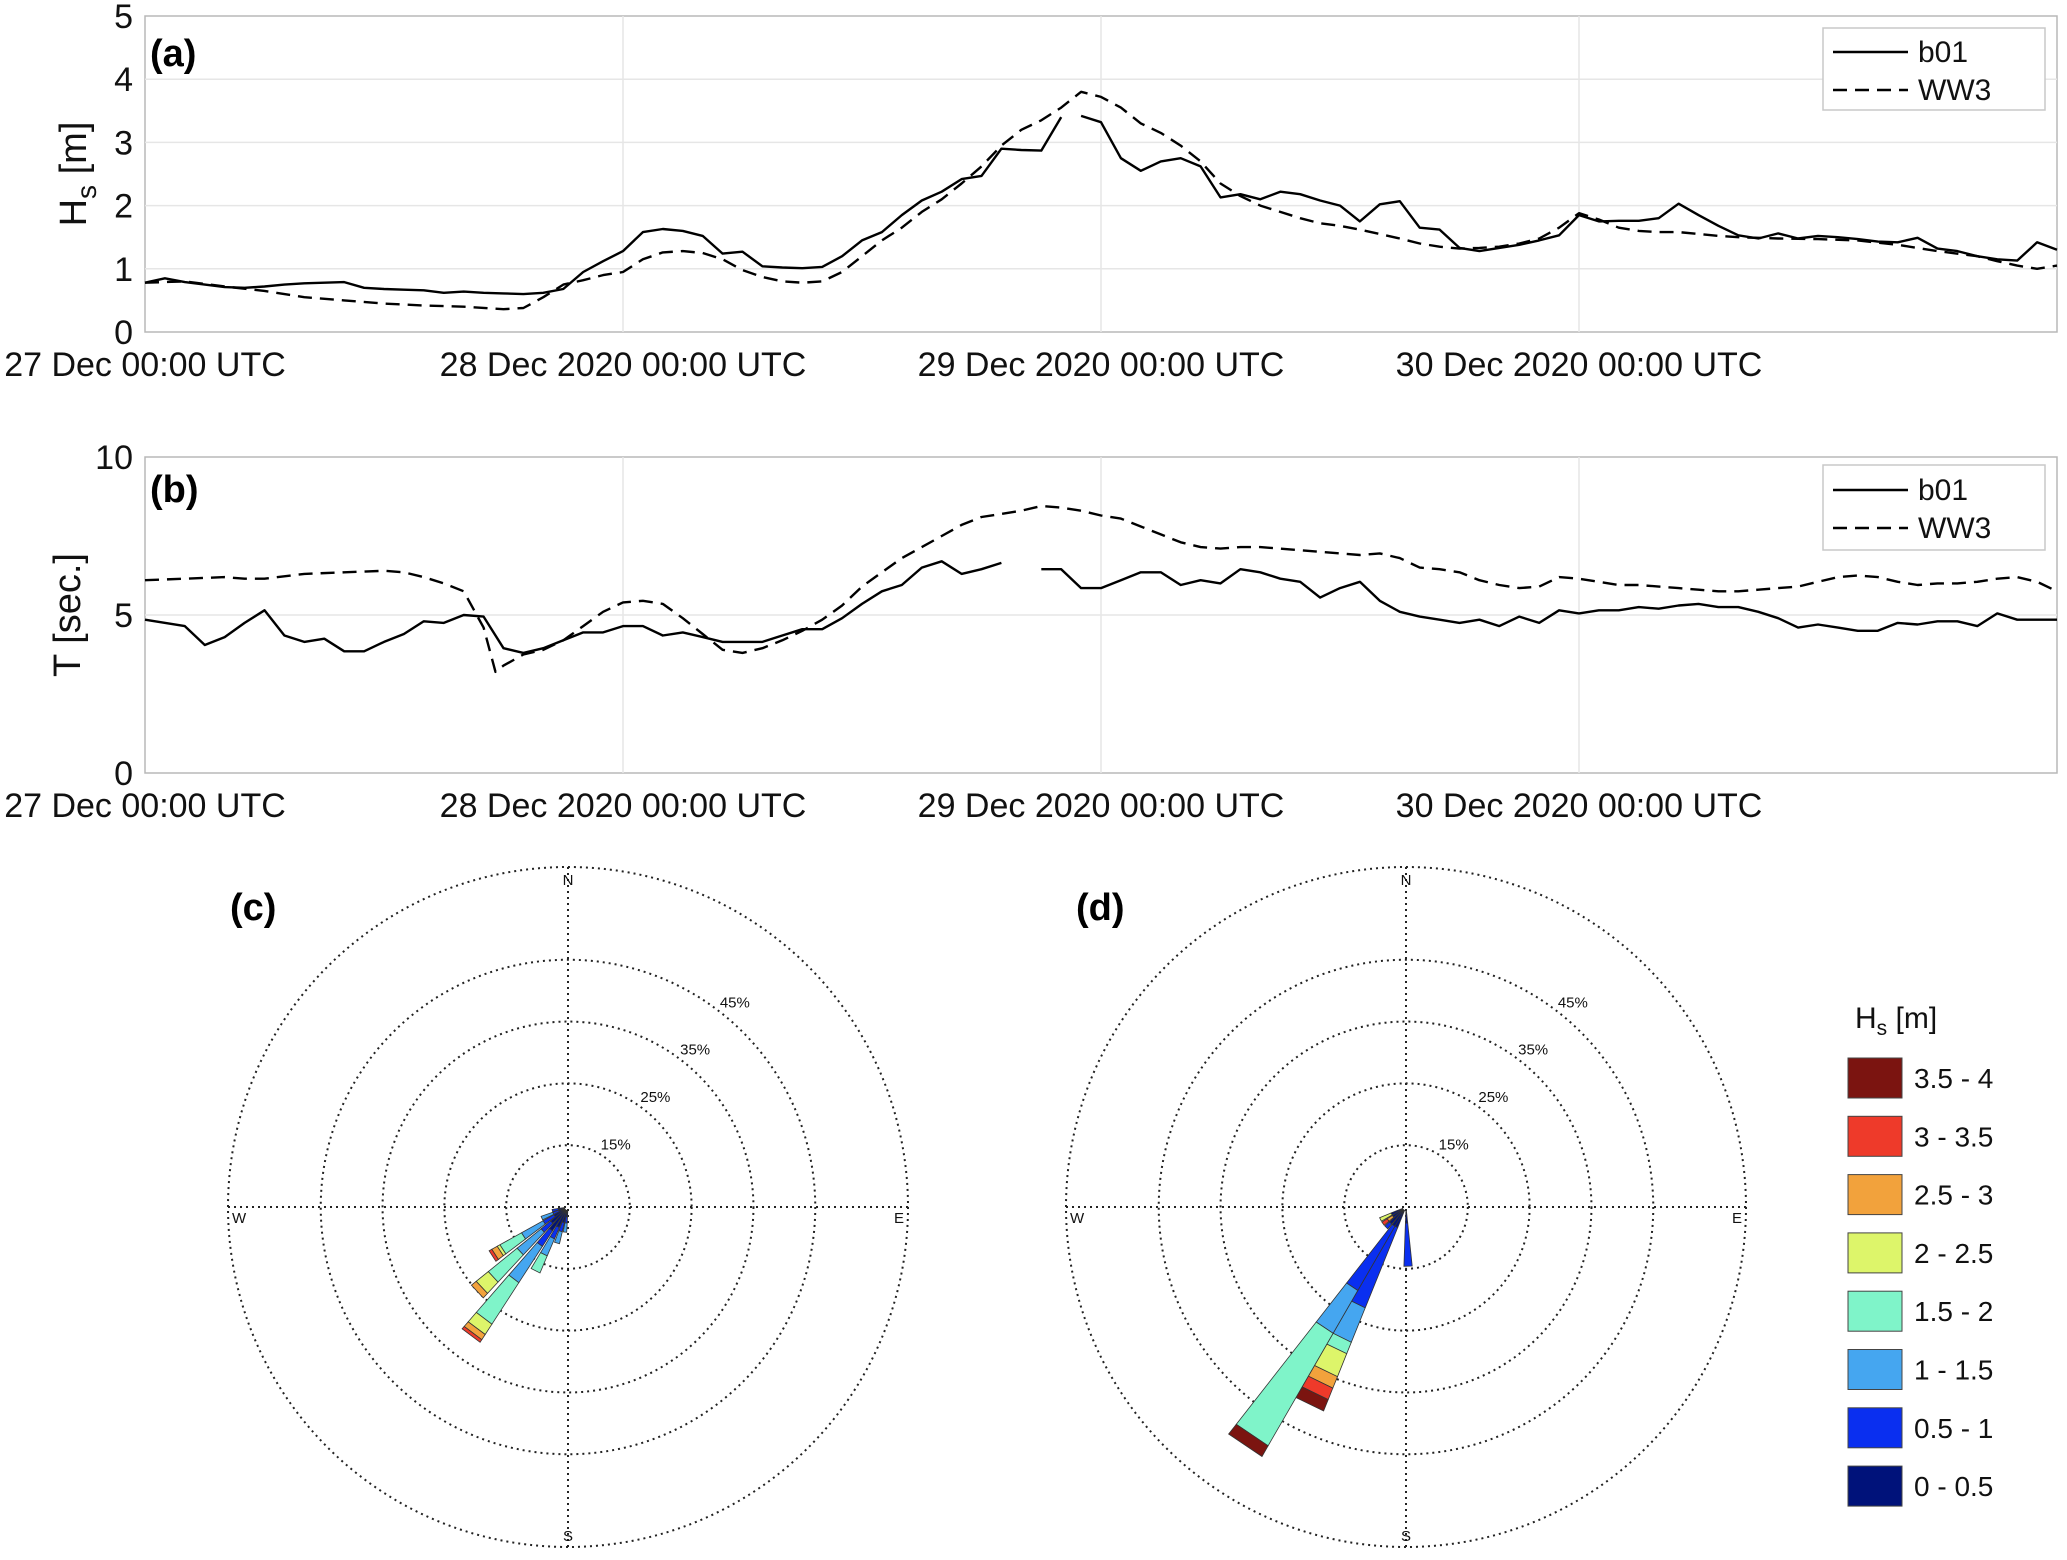 This screenshot has width=2067, height=1560. What do you see at coordinates (1953, 1253) in the screenshot?
I see `colorbar-label: 2 - 2.5` at bounding box center [1953, 1253].